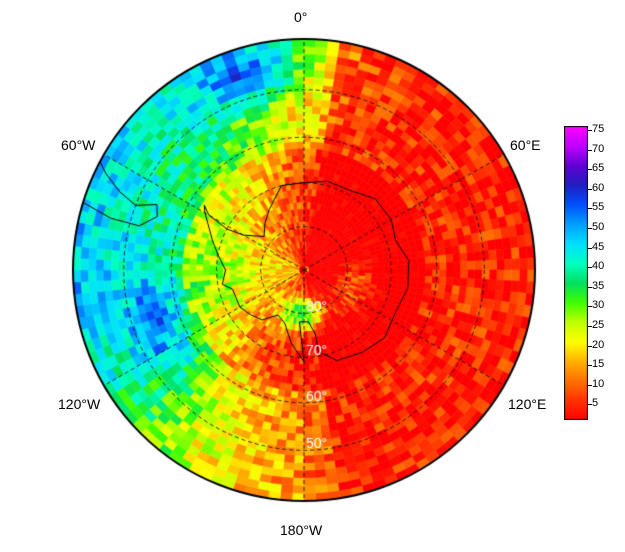 The height and width of the screenshot is (552, 625). Describe the element at coordinates (598, 168) in the screenshot. I see `colorbar-tick-label: 65` at that location.